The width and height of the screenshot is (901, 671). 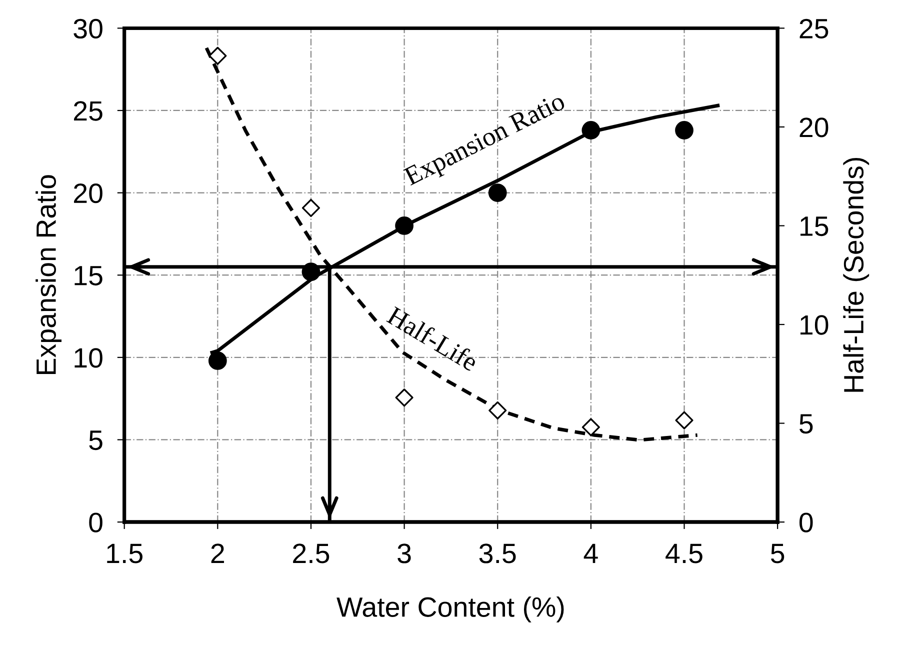 What do you see at coordinates (217, 553) in the screenshot?
I see `x-tick-label: 2` at bounding box center [217, 553].